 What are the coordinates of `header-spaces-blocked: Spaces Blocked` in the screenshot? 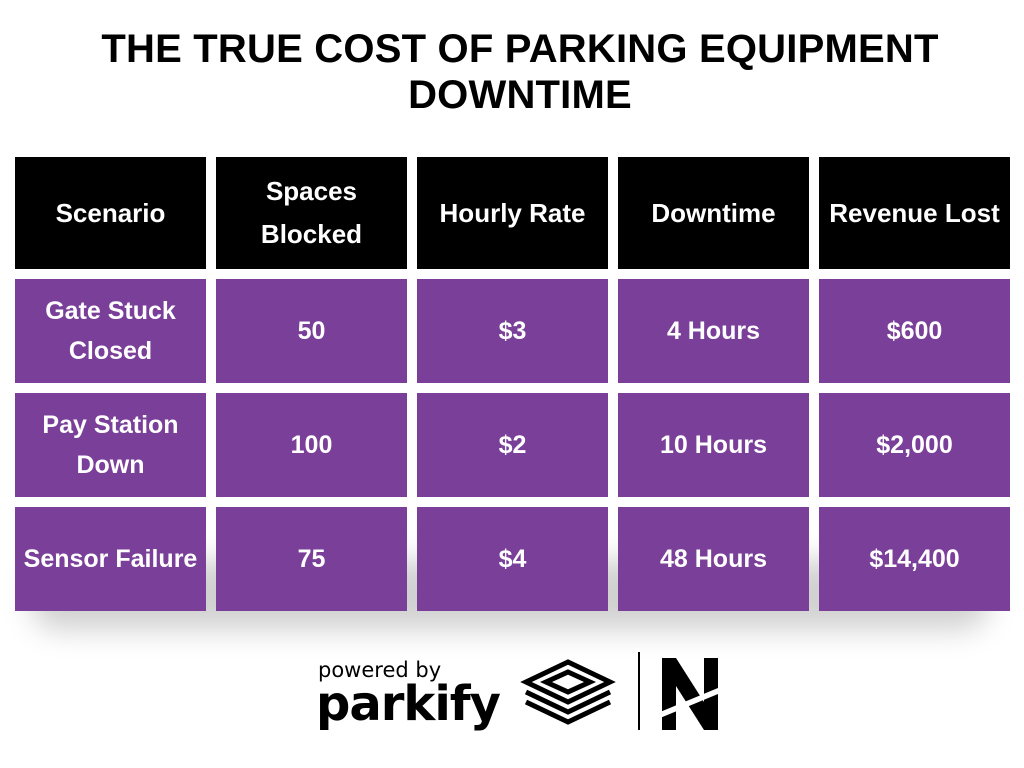 It's located at (311, 213).